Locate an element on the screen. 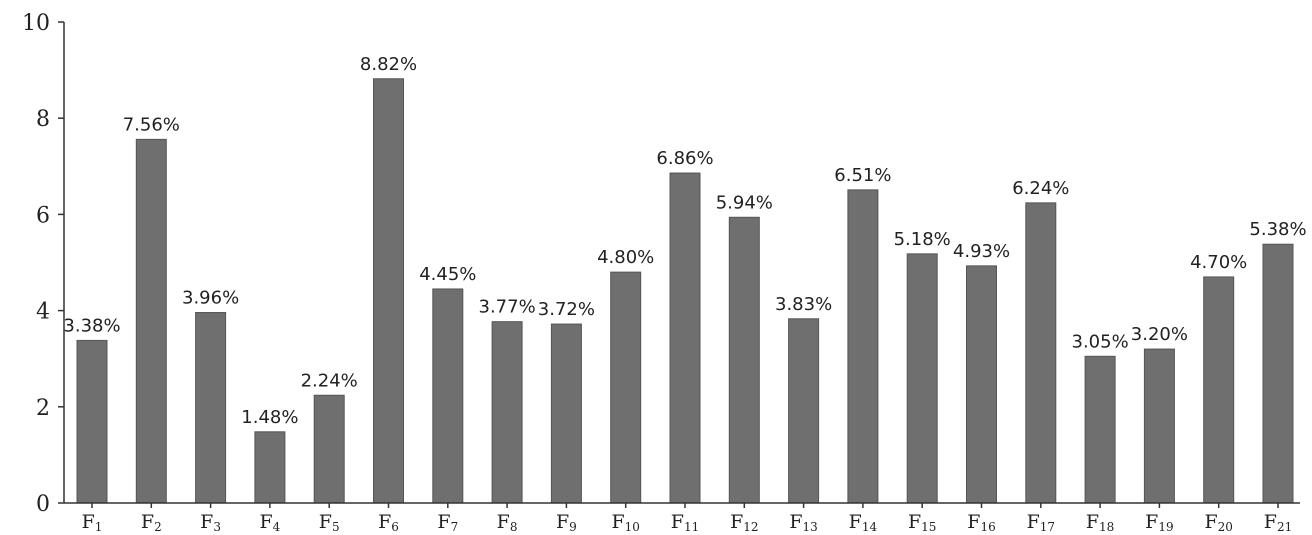 The image size is (1312, 535). x-category-subscript: 17 is located at coordinates (1047, 527).